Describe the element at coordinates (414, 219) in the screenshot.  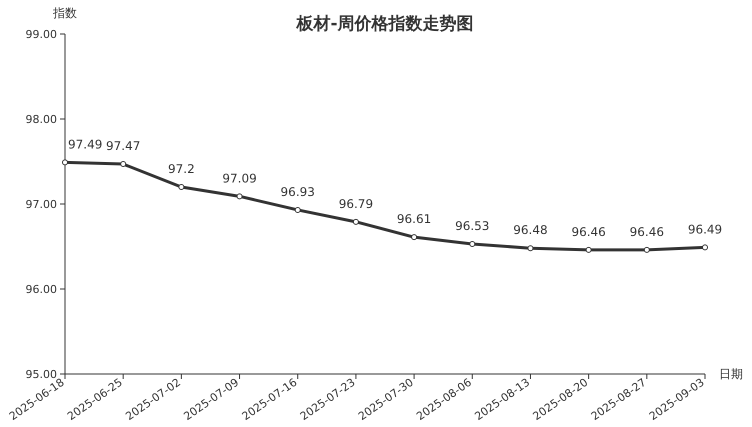
I see `data-label: 96.61` at that location.